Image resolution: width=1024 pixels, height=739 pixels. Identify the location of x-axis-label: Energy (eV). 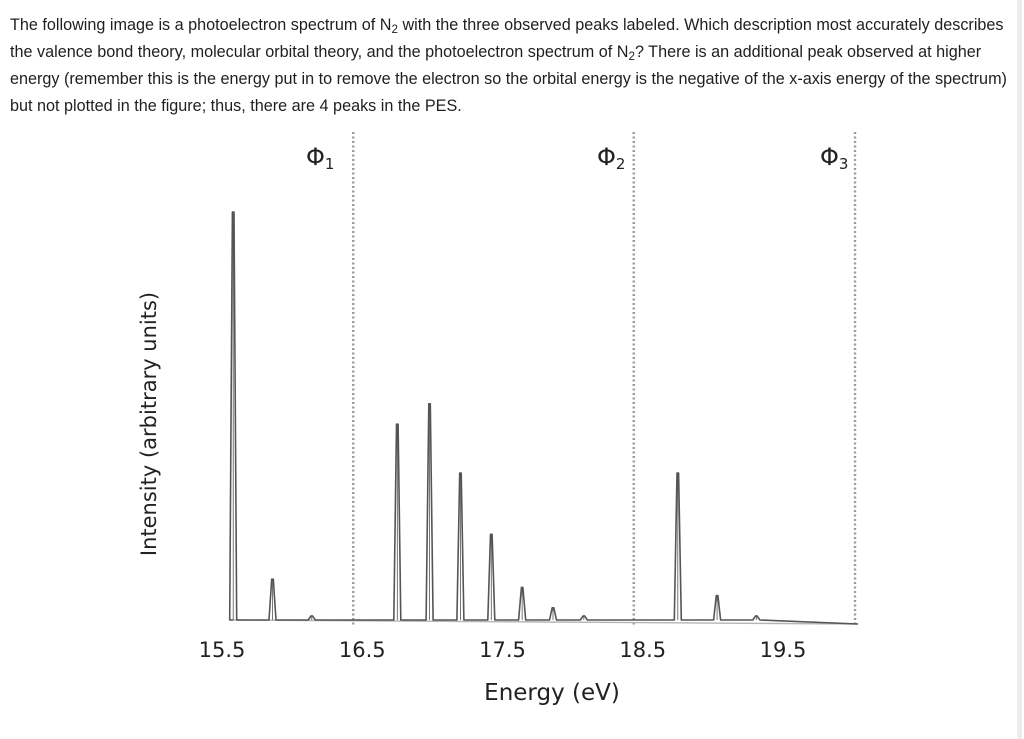
(552, 693).